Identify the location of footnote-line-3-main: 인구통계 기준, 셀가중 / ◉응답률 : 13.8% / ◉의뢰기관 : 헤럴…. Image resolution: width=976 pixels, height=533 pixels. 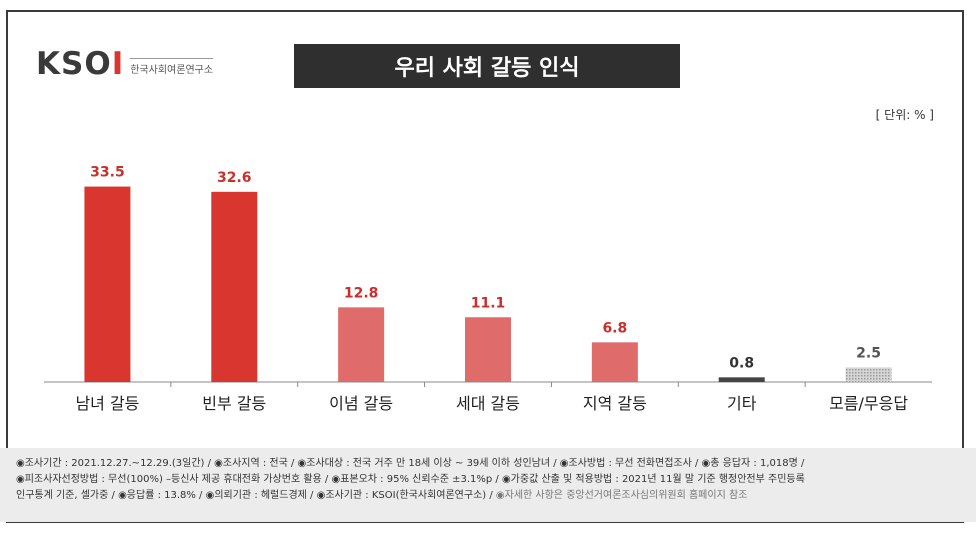
(254, 495).